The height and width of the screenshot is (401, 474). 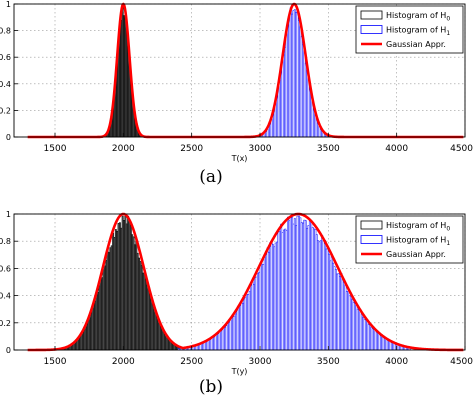 What do you see at coordinates (239, 158) in the screenshot?
I see `x-axis-label: T(x)` at bounding box center [239, 158].